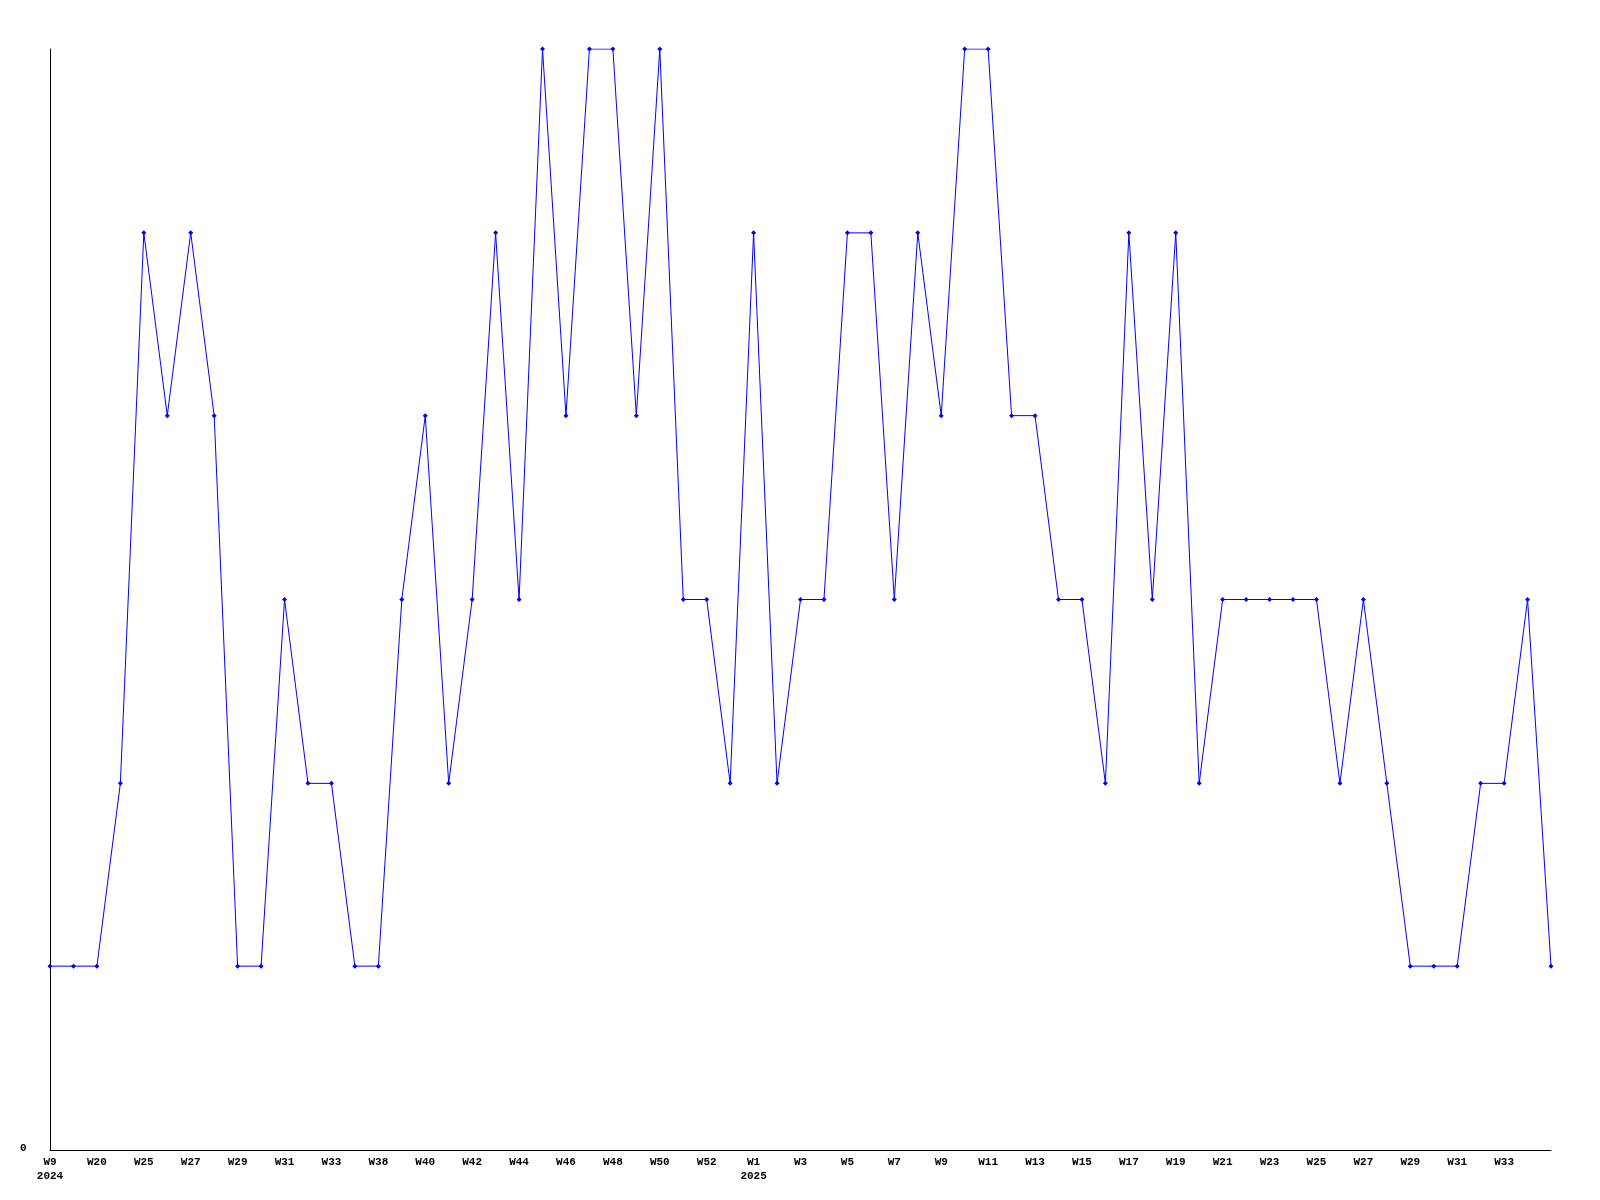 The height and width of the screenshot is (1200, 1600). I want to click on x-tick-label: W5, so click(847, 1162).